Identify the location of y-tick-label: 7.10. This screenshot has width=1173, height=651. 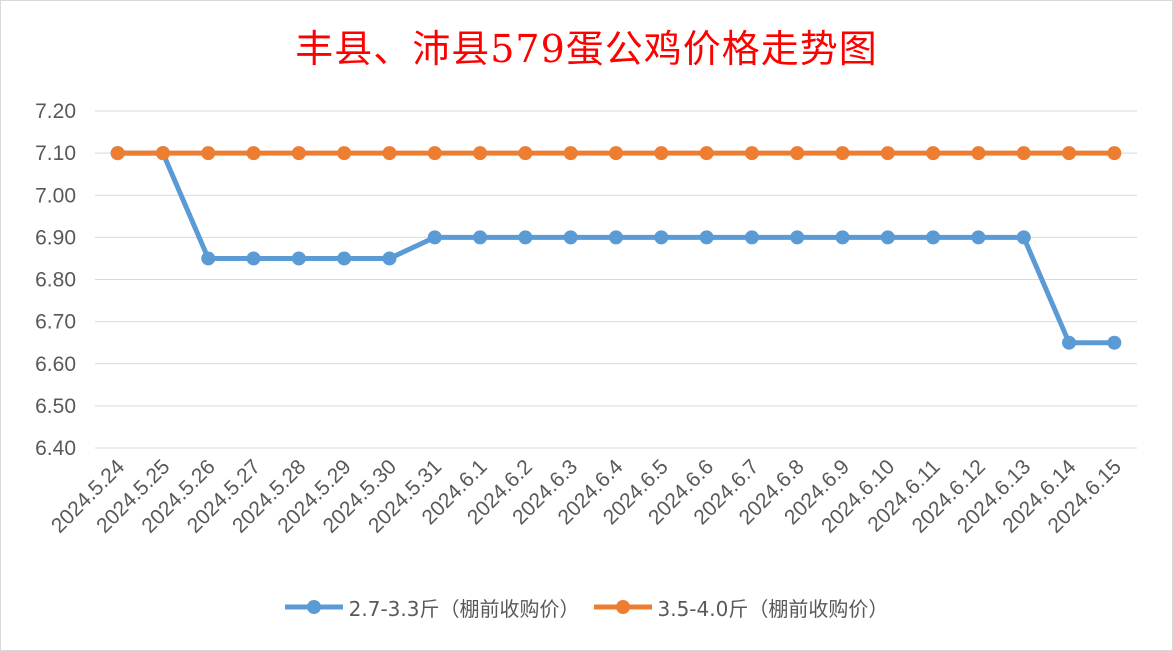
(55, 153).